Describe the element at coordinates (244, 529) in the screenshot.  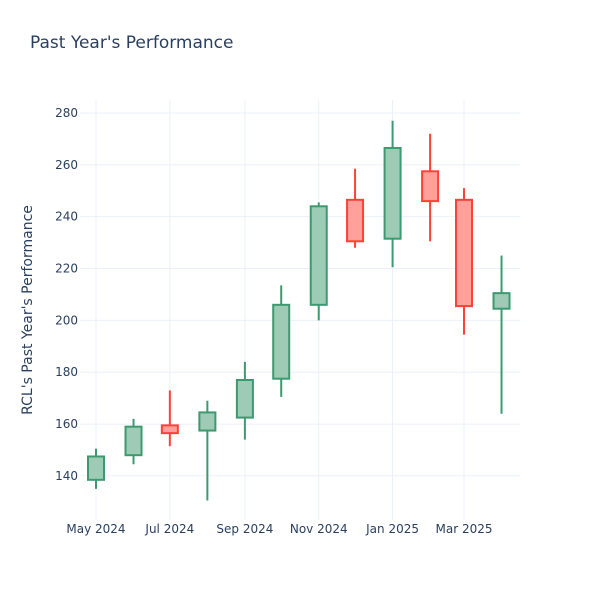
I see `x-tick-label: Sep 2024` at that location.